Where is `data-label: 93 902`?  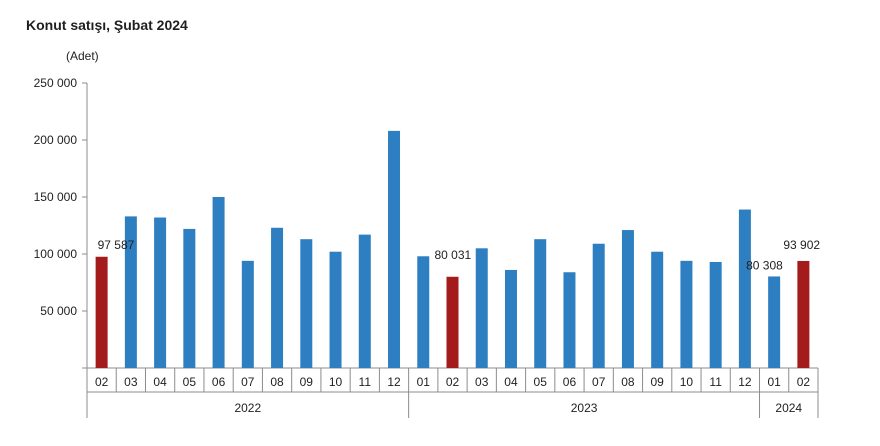
data-label: 93 902 is located at coordinates (801, 245).